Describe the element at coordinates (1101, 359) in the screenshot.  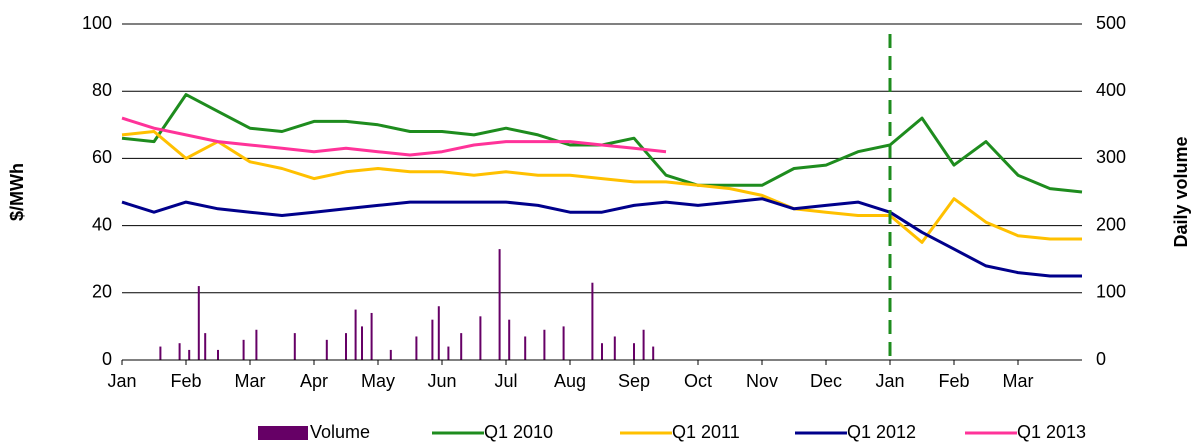
I see `y2-tick-label: 0` at that location.